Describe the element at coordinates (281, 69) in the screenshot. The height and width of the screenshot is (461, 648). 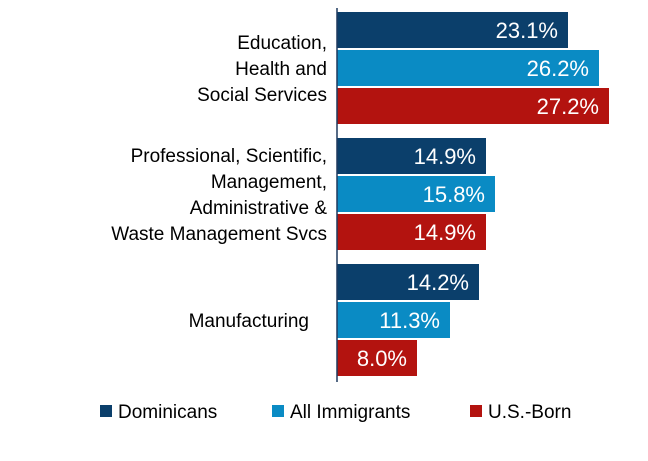
I see `category-label-line: Health and` at that location.